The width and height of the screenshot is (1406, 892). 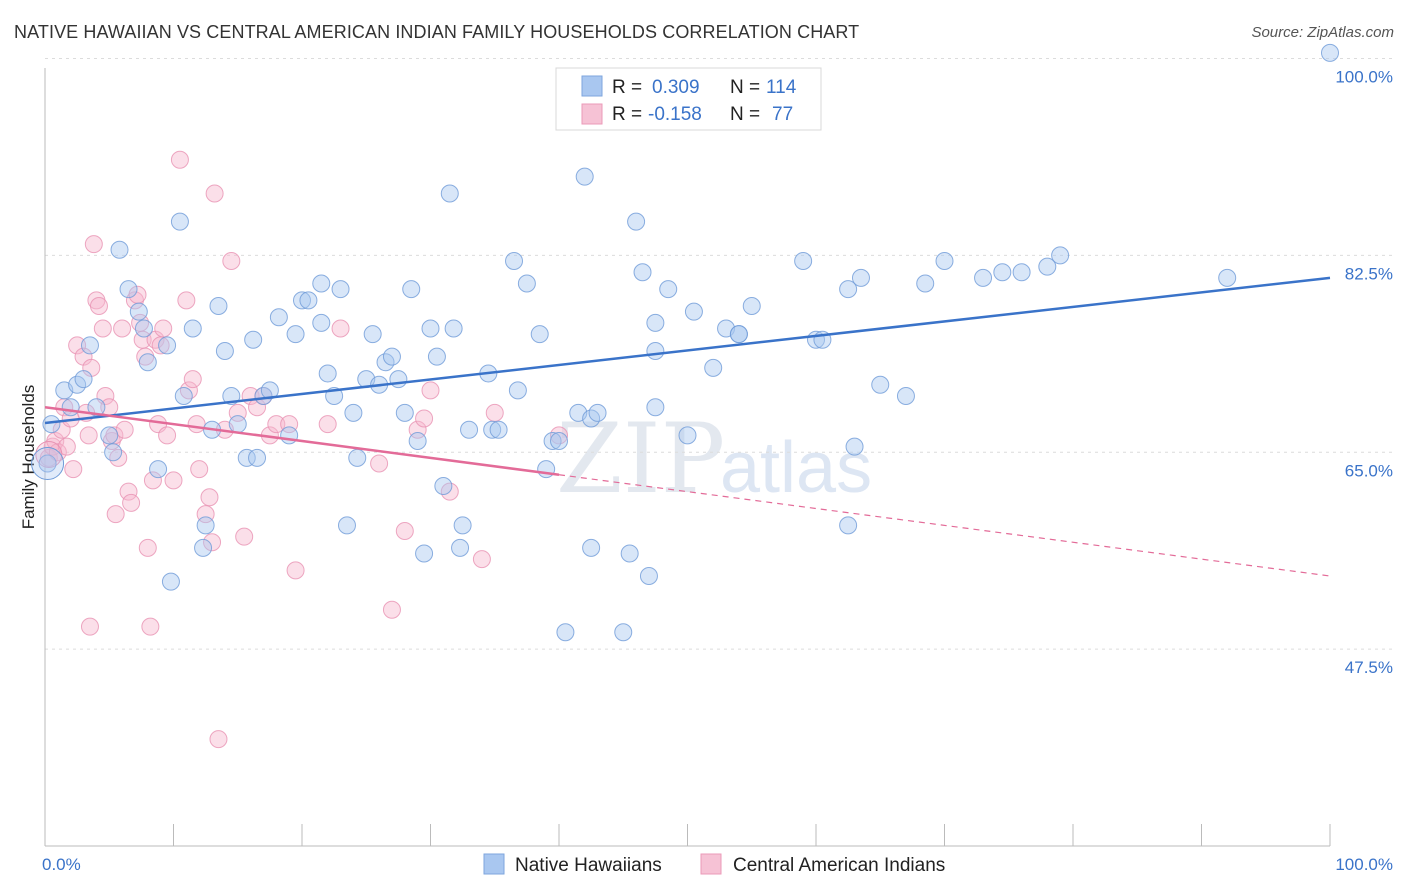 What do you see at coordinates (627, 87) in the screenshot?
I see `legend-r-label-blue: R =` at bounding box center [627, 87].